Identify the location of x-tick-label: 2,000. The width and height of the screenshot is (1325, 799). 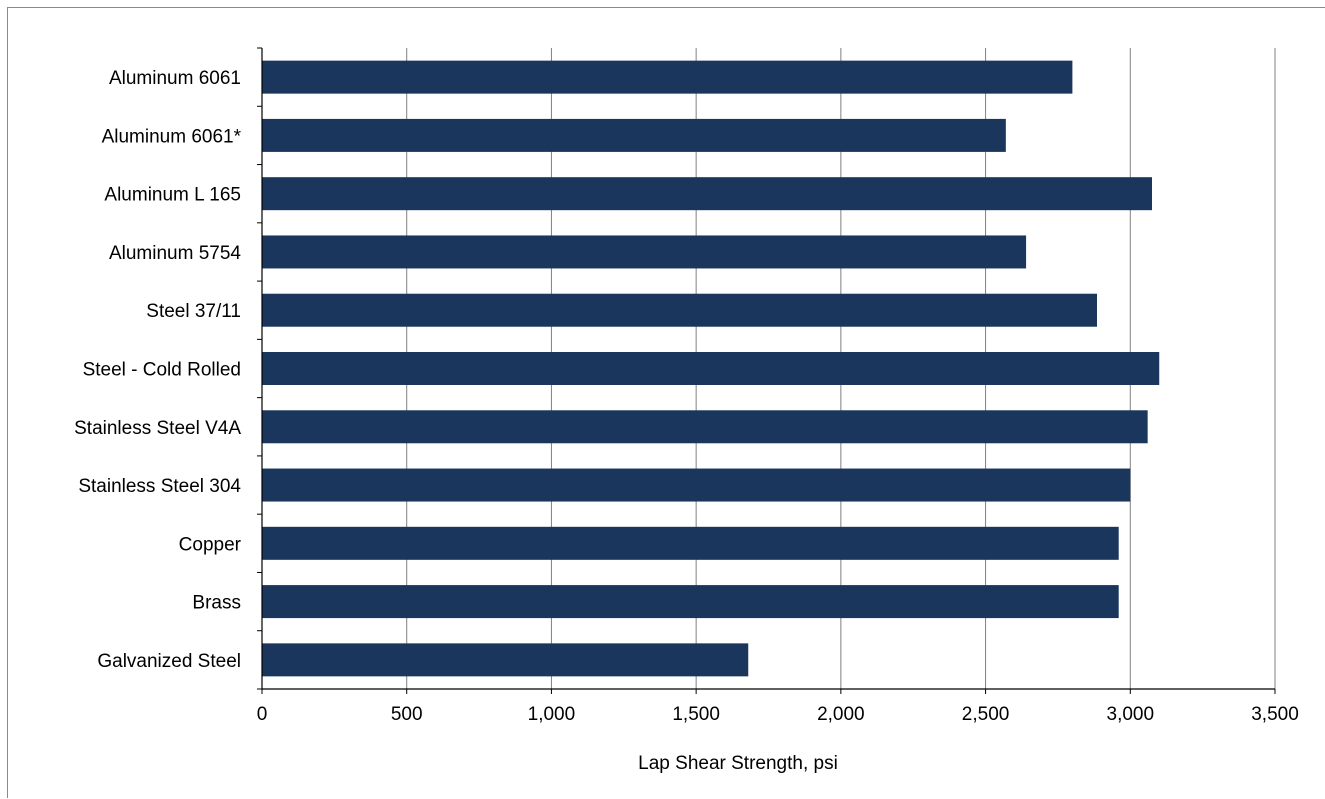
(841, 714).